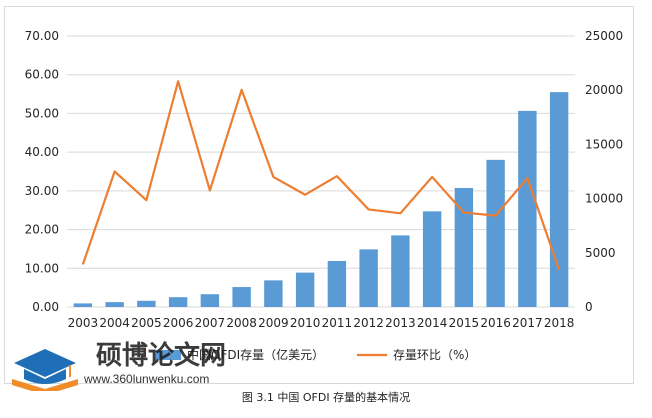 The width and height of the screenshot is (652, 418). I want to click on y-left-tick-label: 50.00, so click(42, 113).